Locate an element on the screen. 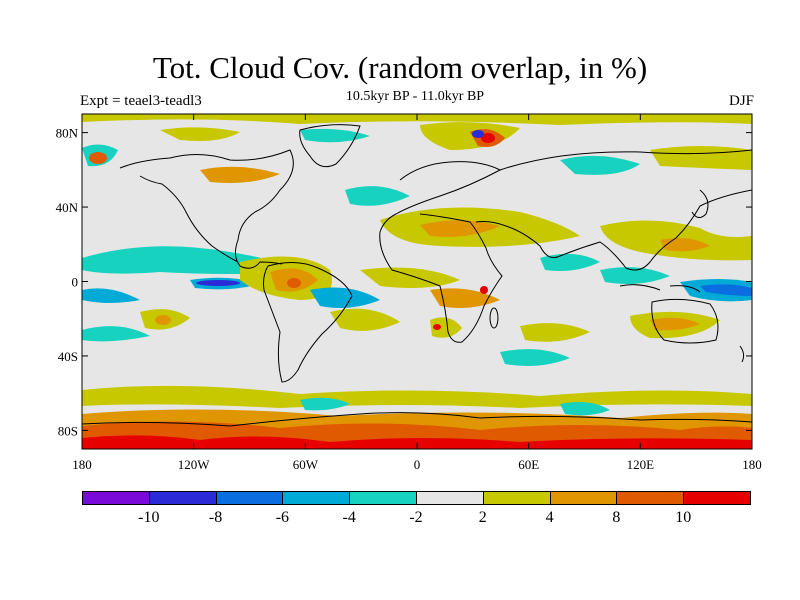 This screenshot has height=600, width=800. map-title: Tot. Cloud Cov. (random overlap, in %) is located at coordinates (400, 67).